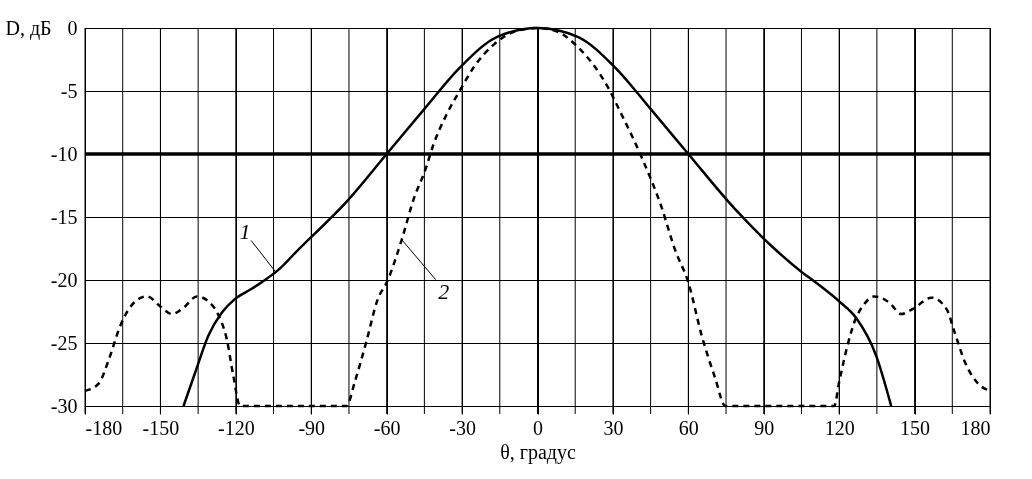 The height and width of the screenshot is (479, 1032). What do you see at coordinates (64, 342) in the screenshot?
I see `y-tick-label: -25` at bounding box center [64, 342].